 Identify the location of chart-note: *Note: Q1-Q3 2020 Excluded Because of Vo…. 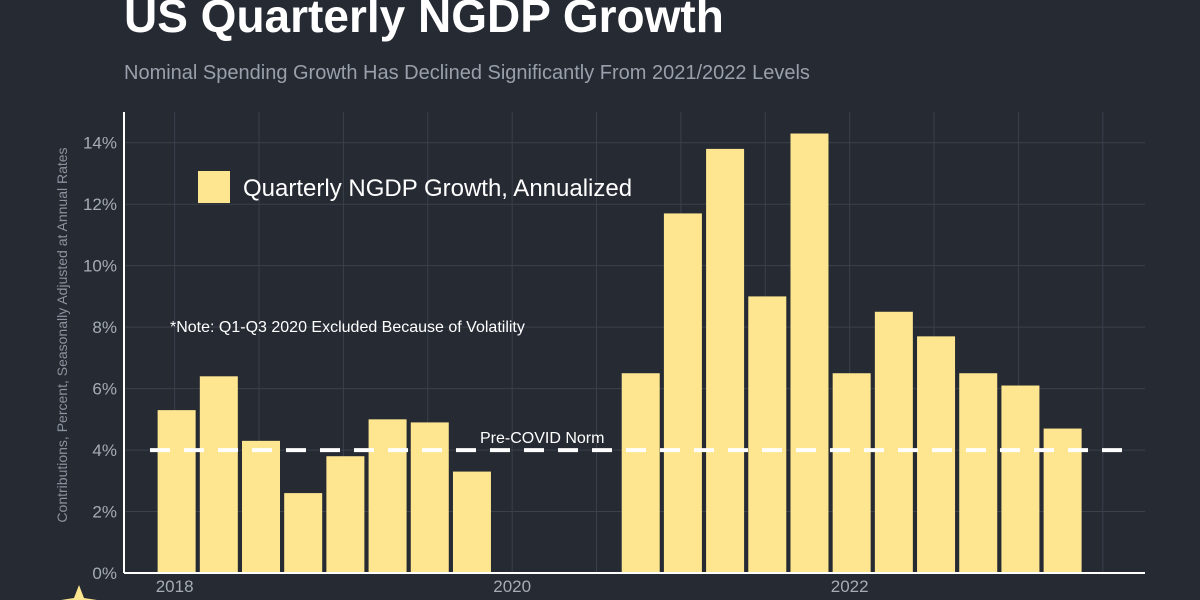
(347, 327).